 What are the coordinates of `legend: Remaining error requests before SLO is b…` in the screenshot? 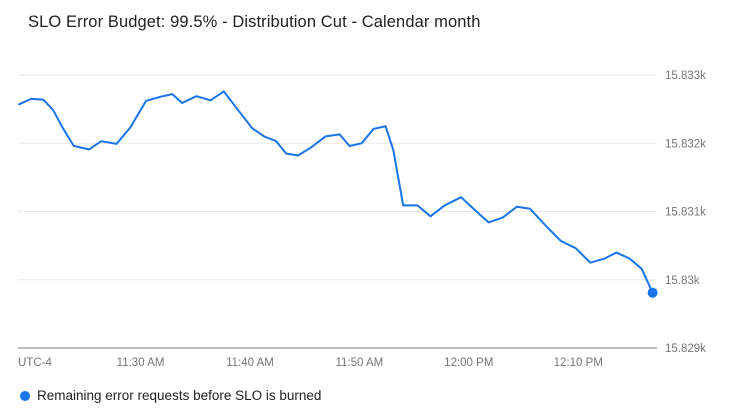 It's located at (170, 395).